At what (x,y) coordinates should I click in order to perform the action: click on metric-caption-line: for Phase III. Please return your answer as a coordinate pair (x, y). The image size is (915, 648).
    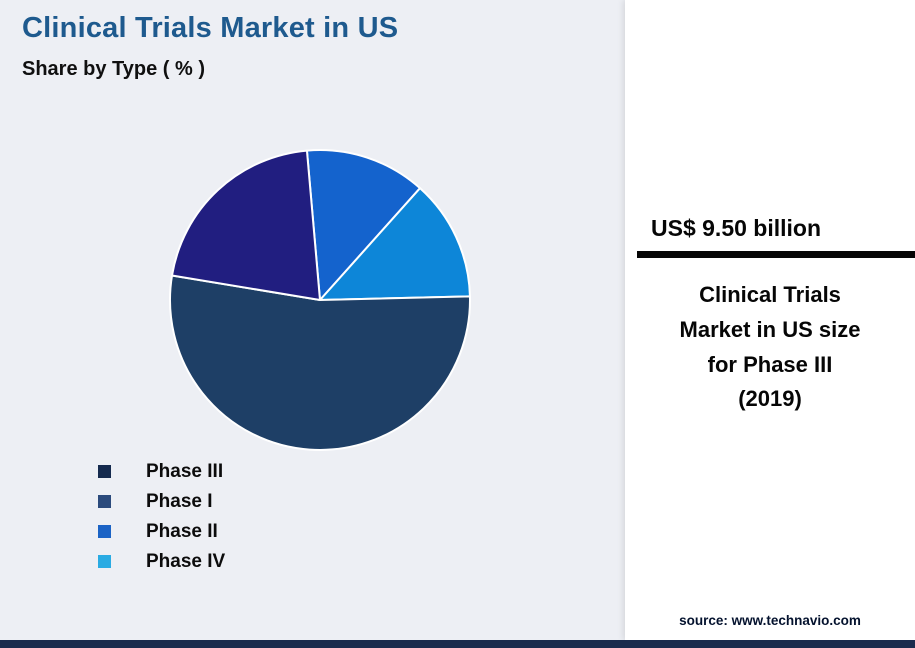
    Looking at the image, I should click on (770, 364).